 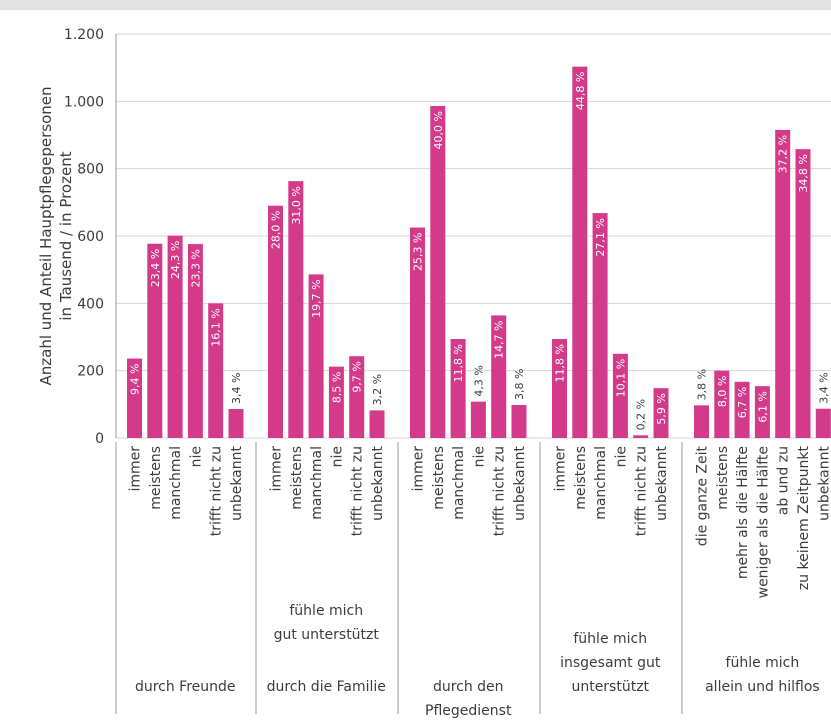 I want to click on group-label: durch Freunde, so click(x=185, y=687).